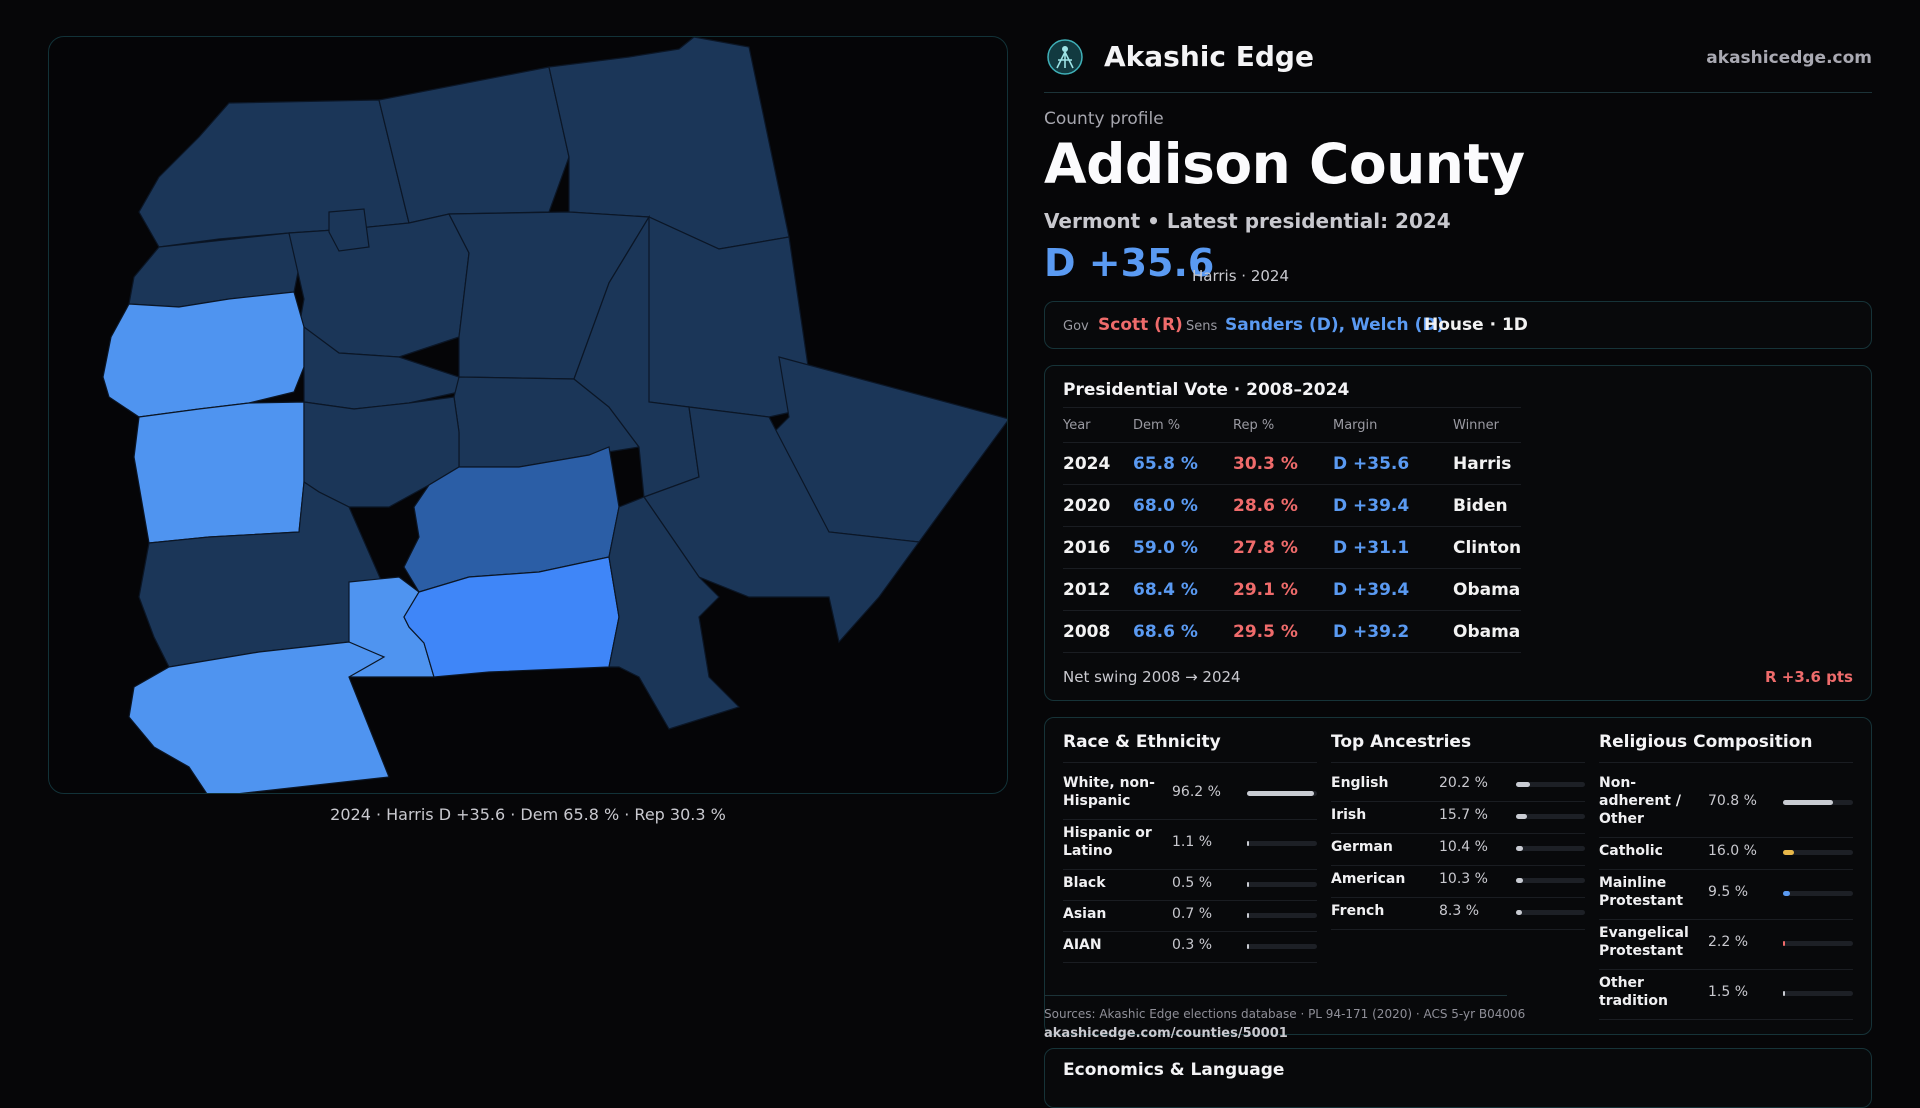 This screenshot has width=1920, height=1108. I want to click on item-label: Mainline Protestant, so click(1641, 892).